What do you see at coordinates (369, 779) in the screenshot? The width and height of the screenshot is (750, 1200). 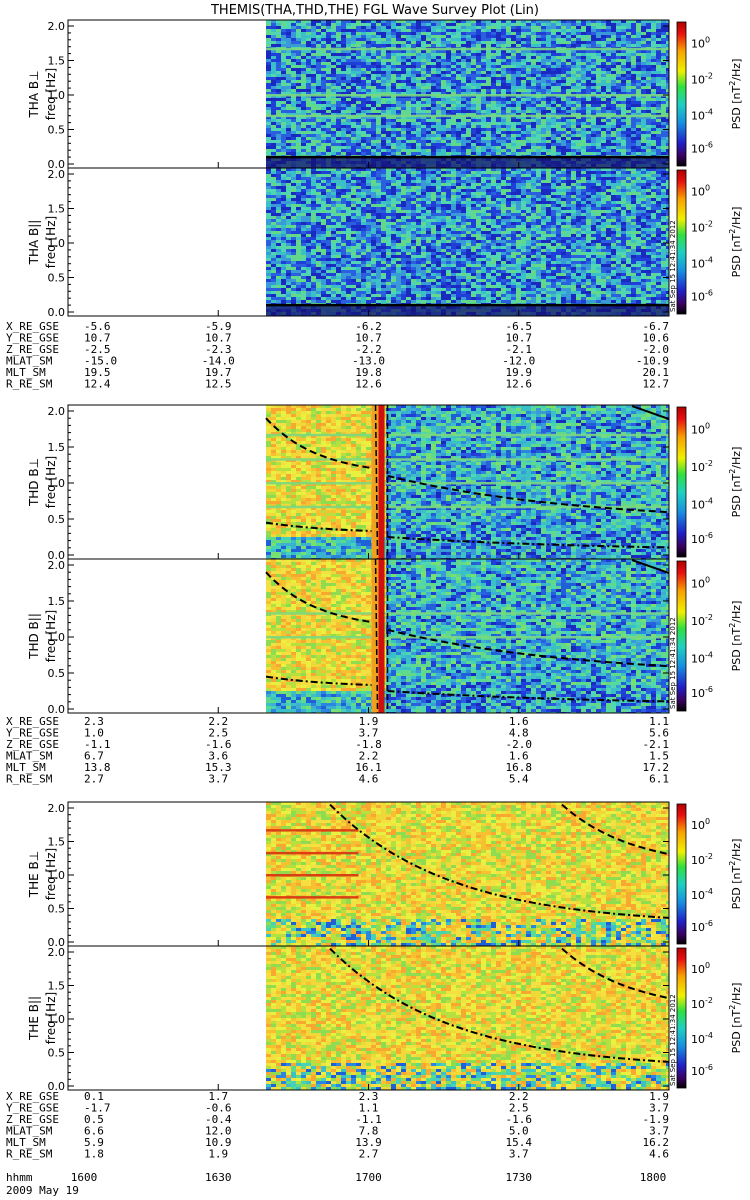 I see `ephemeris-value: 4.6` at bounding box center [369, 779].